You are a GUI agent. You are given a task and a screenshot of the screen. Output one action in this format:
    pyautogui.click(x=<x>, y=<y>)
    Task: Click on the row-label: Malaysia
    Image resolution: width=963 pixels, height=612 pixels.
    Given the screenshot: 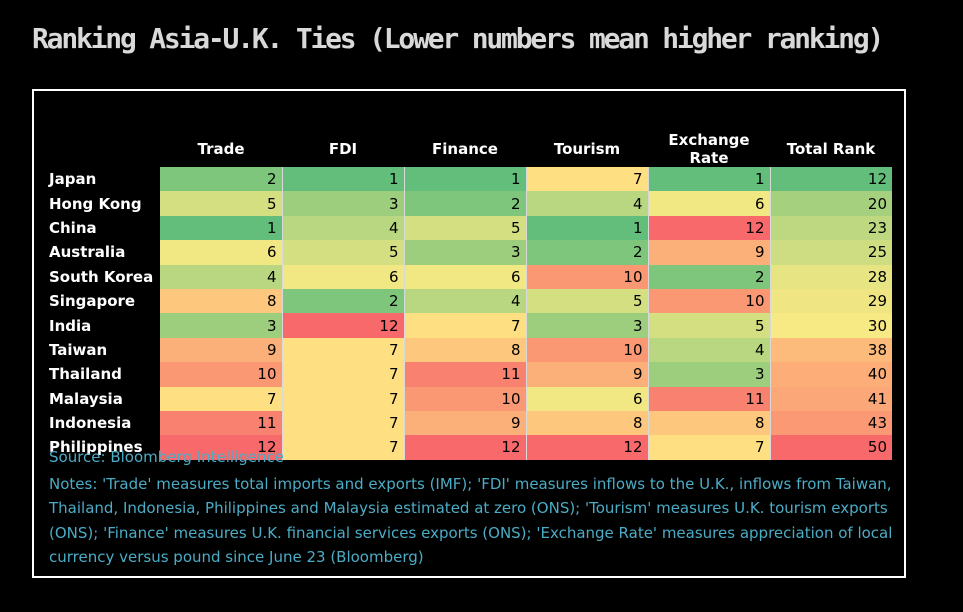 What is the action you would take?
    pyautogui.click(x=86, y=398)
    